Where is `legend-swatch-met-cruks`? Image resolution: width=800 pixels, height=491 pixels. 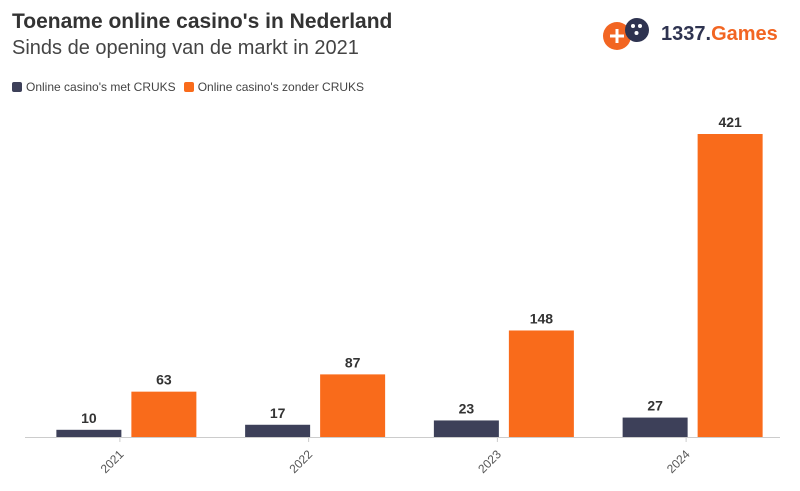
legend-swatch-met-cruks is located at coordinates (17, 87).